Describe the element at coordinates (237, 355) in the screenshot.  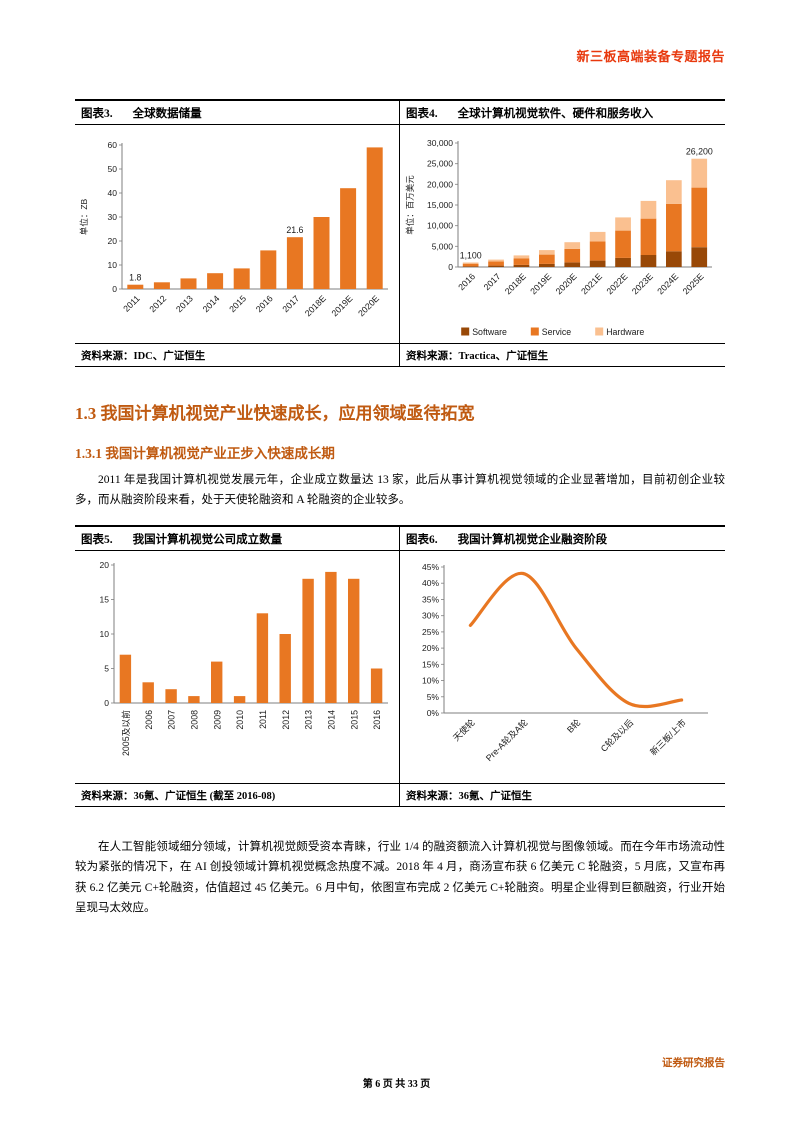
I see `figure3-source: 资料来源：IDC、广证恒生` at that location.